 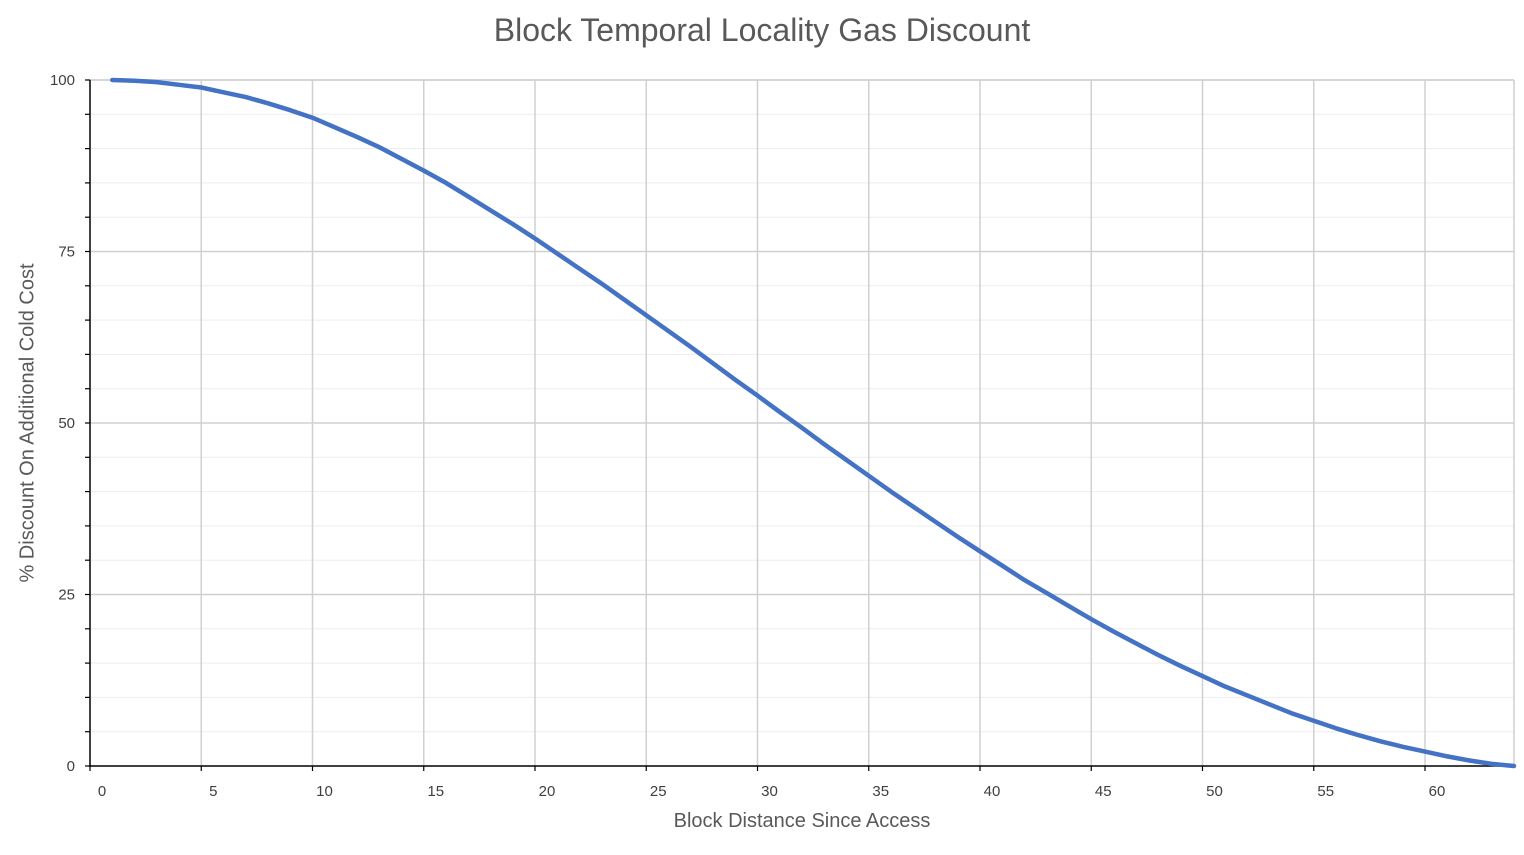 What do you see at coordinates (880, 791) in the screenshot?
I see `x-tick-label: 35` at bounding box center [880, 791].